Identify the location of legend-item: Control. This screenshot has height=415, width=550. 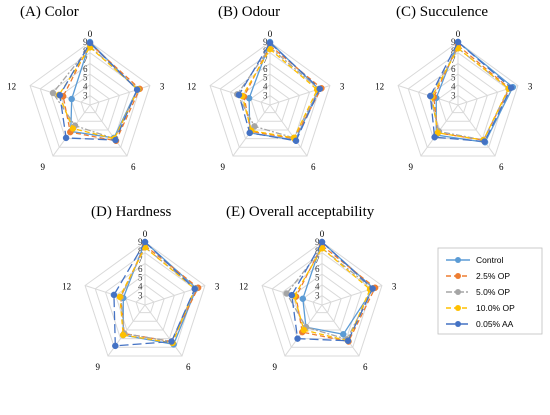
(475, 260).